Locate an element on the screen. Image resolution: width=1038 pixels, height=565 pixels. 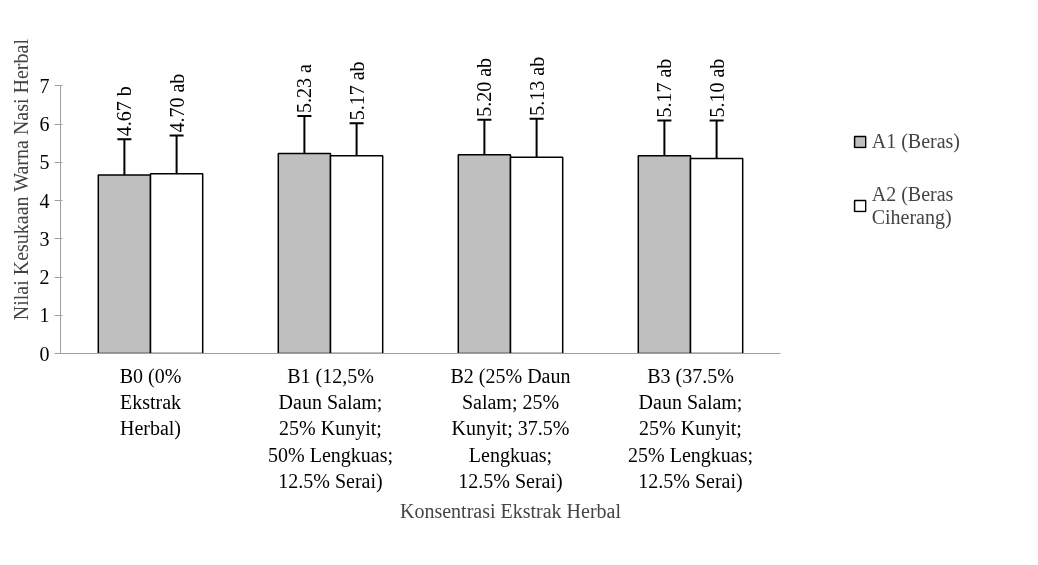
x-axis-title: Konsentrasi Ekstrak Herbal is located at coordinates (510, 511).